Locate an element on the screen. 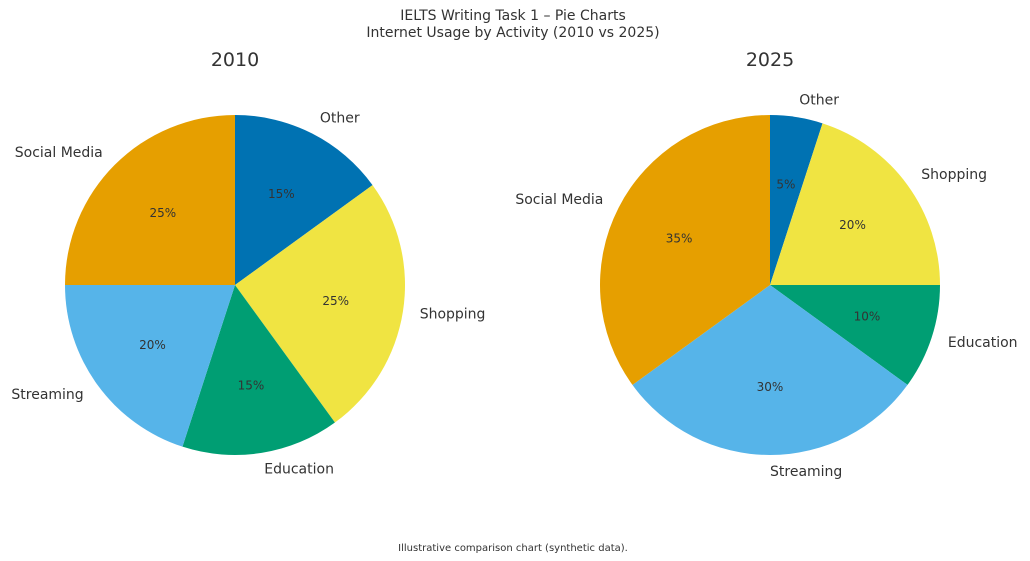  category-label-2025-shopping: Shopping is located at coordinates (954, 175).